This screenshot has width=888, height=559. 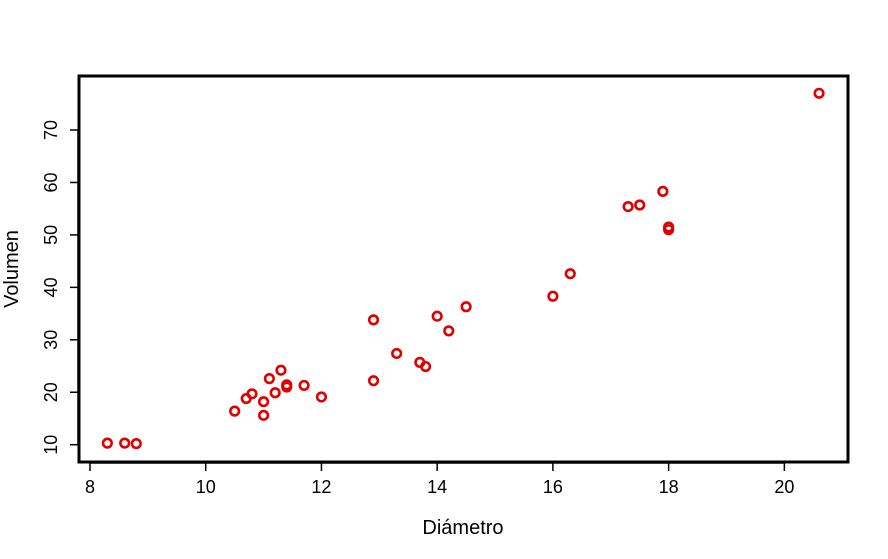 I want to click on x-tick-label: 12, so click(x=321, y=487).